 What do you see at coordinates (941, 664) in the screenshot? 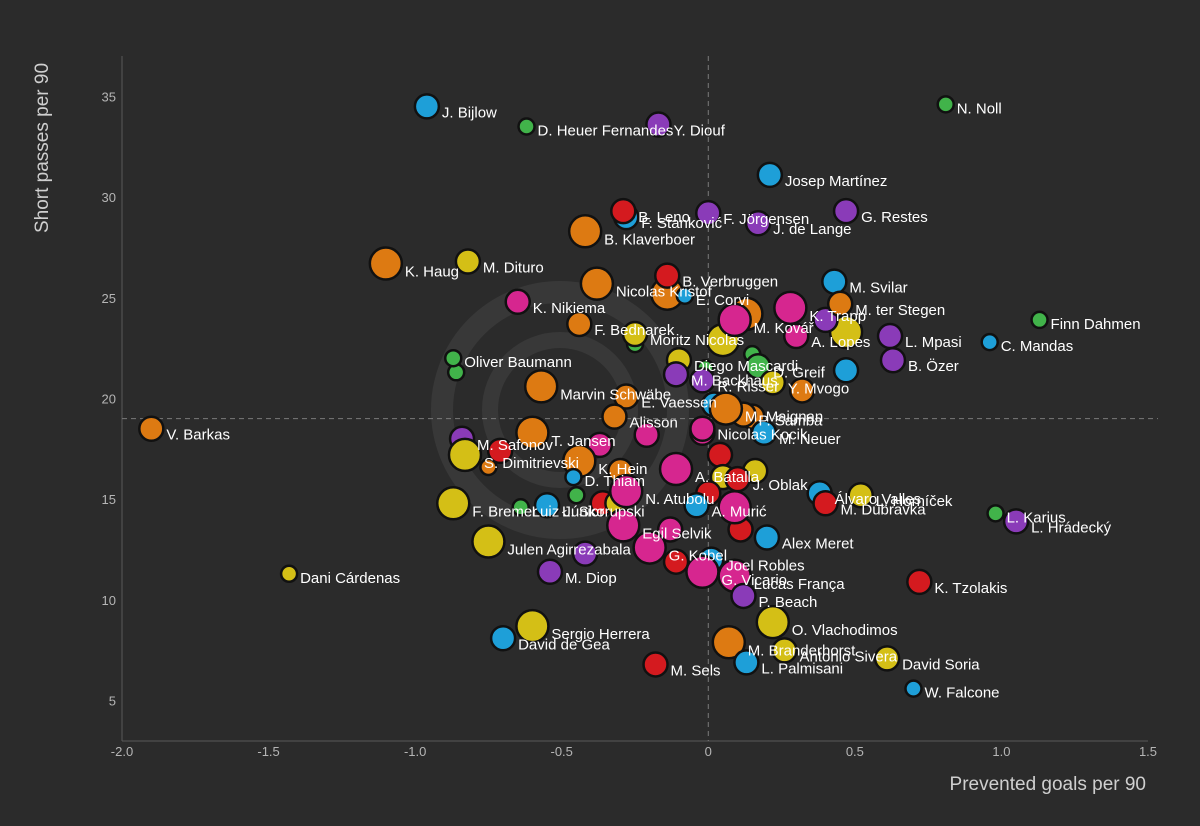
I see `point-label: David Soria` at bounding box center [941, 664].